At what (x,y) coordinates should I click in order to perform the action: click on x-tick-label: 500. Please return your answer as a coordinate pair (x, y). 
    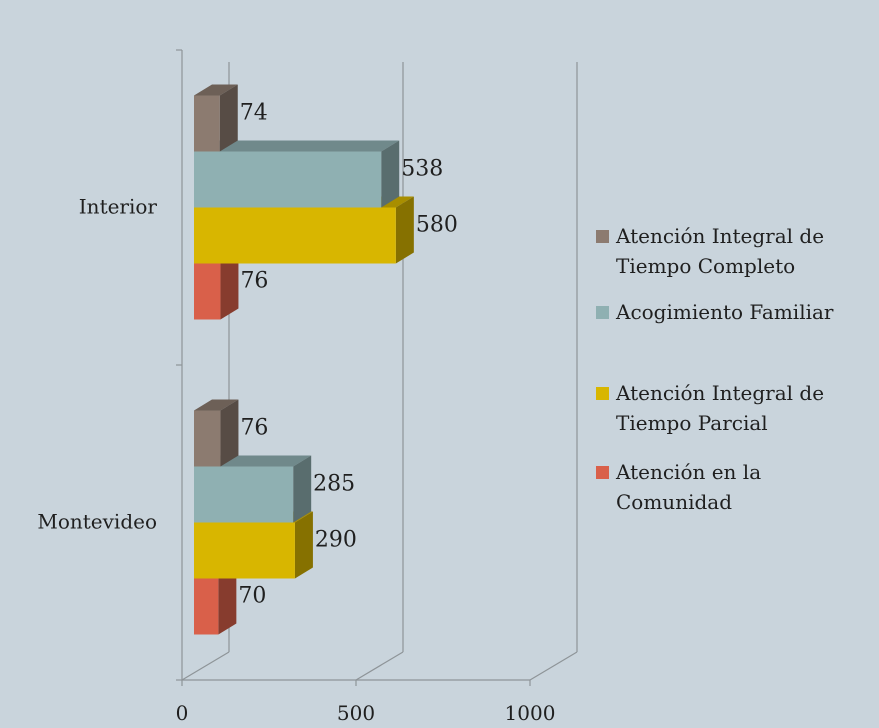
    Looking at the image, I should click on (356, 713).